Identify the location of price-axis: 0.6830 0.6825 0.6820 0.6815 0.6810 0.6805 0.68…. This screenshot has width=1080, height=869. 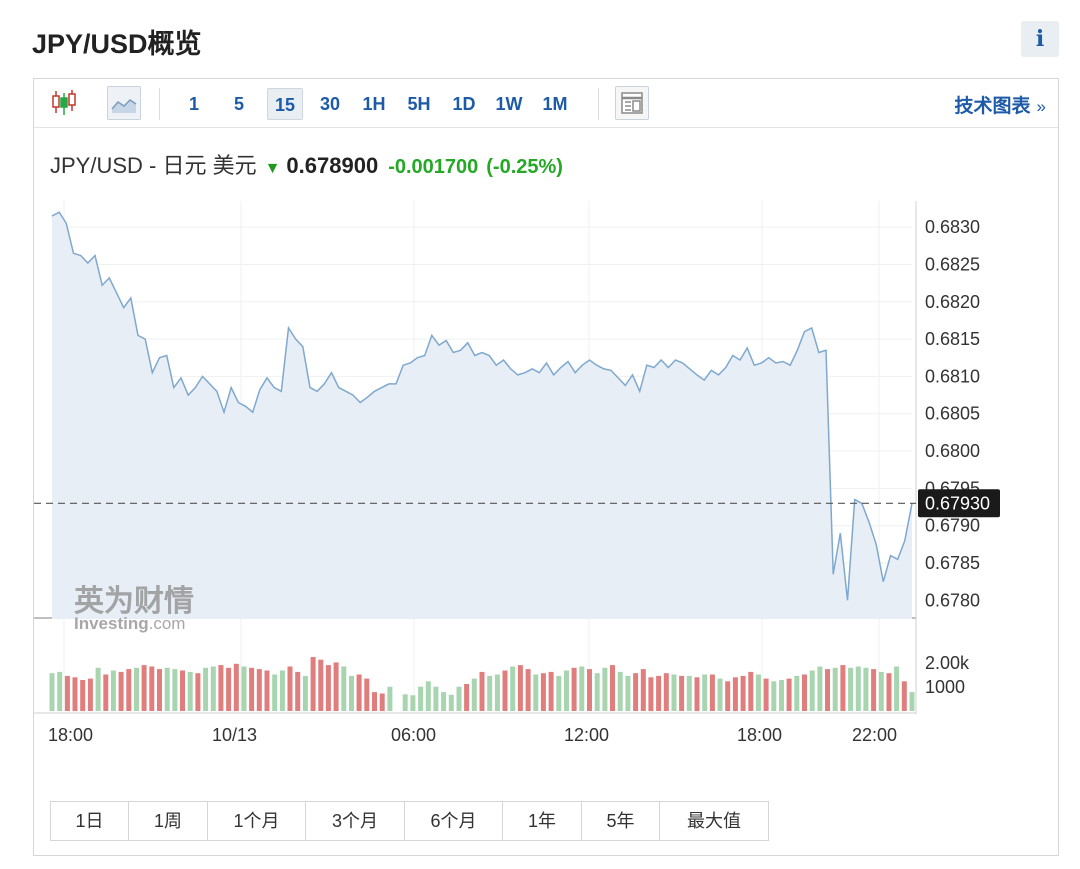
(952, 413).